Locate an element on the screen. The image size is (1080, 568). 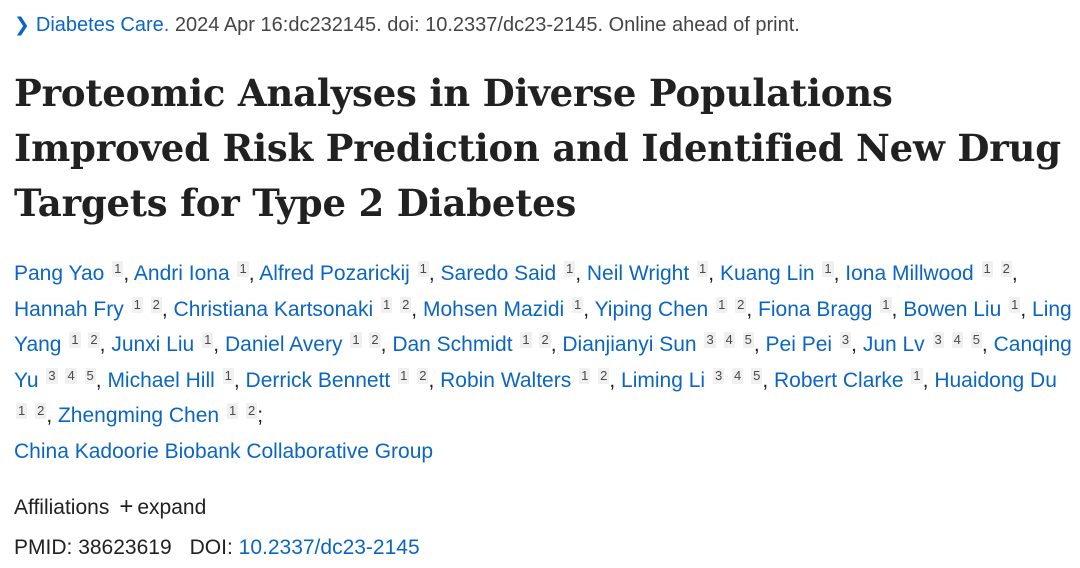
author-link: Yiping Chen is located at coordinates (651, 309).